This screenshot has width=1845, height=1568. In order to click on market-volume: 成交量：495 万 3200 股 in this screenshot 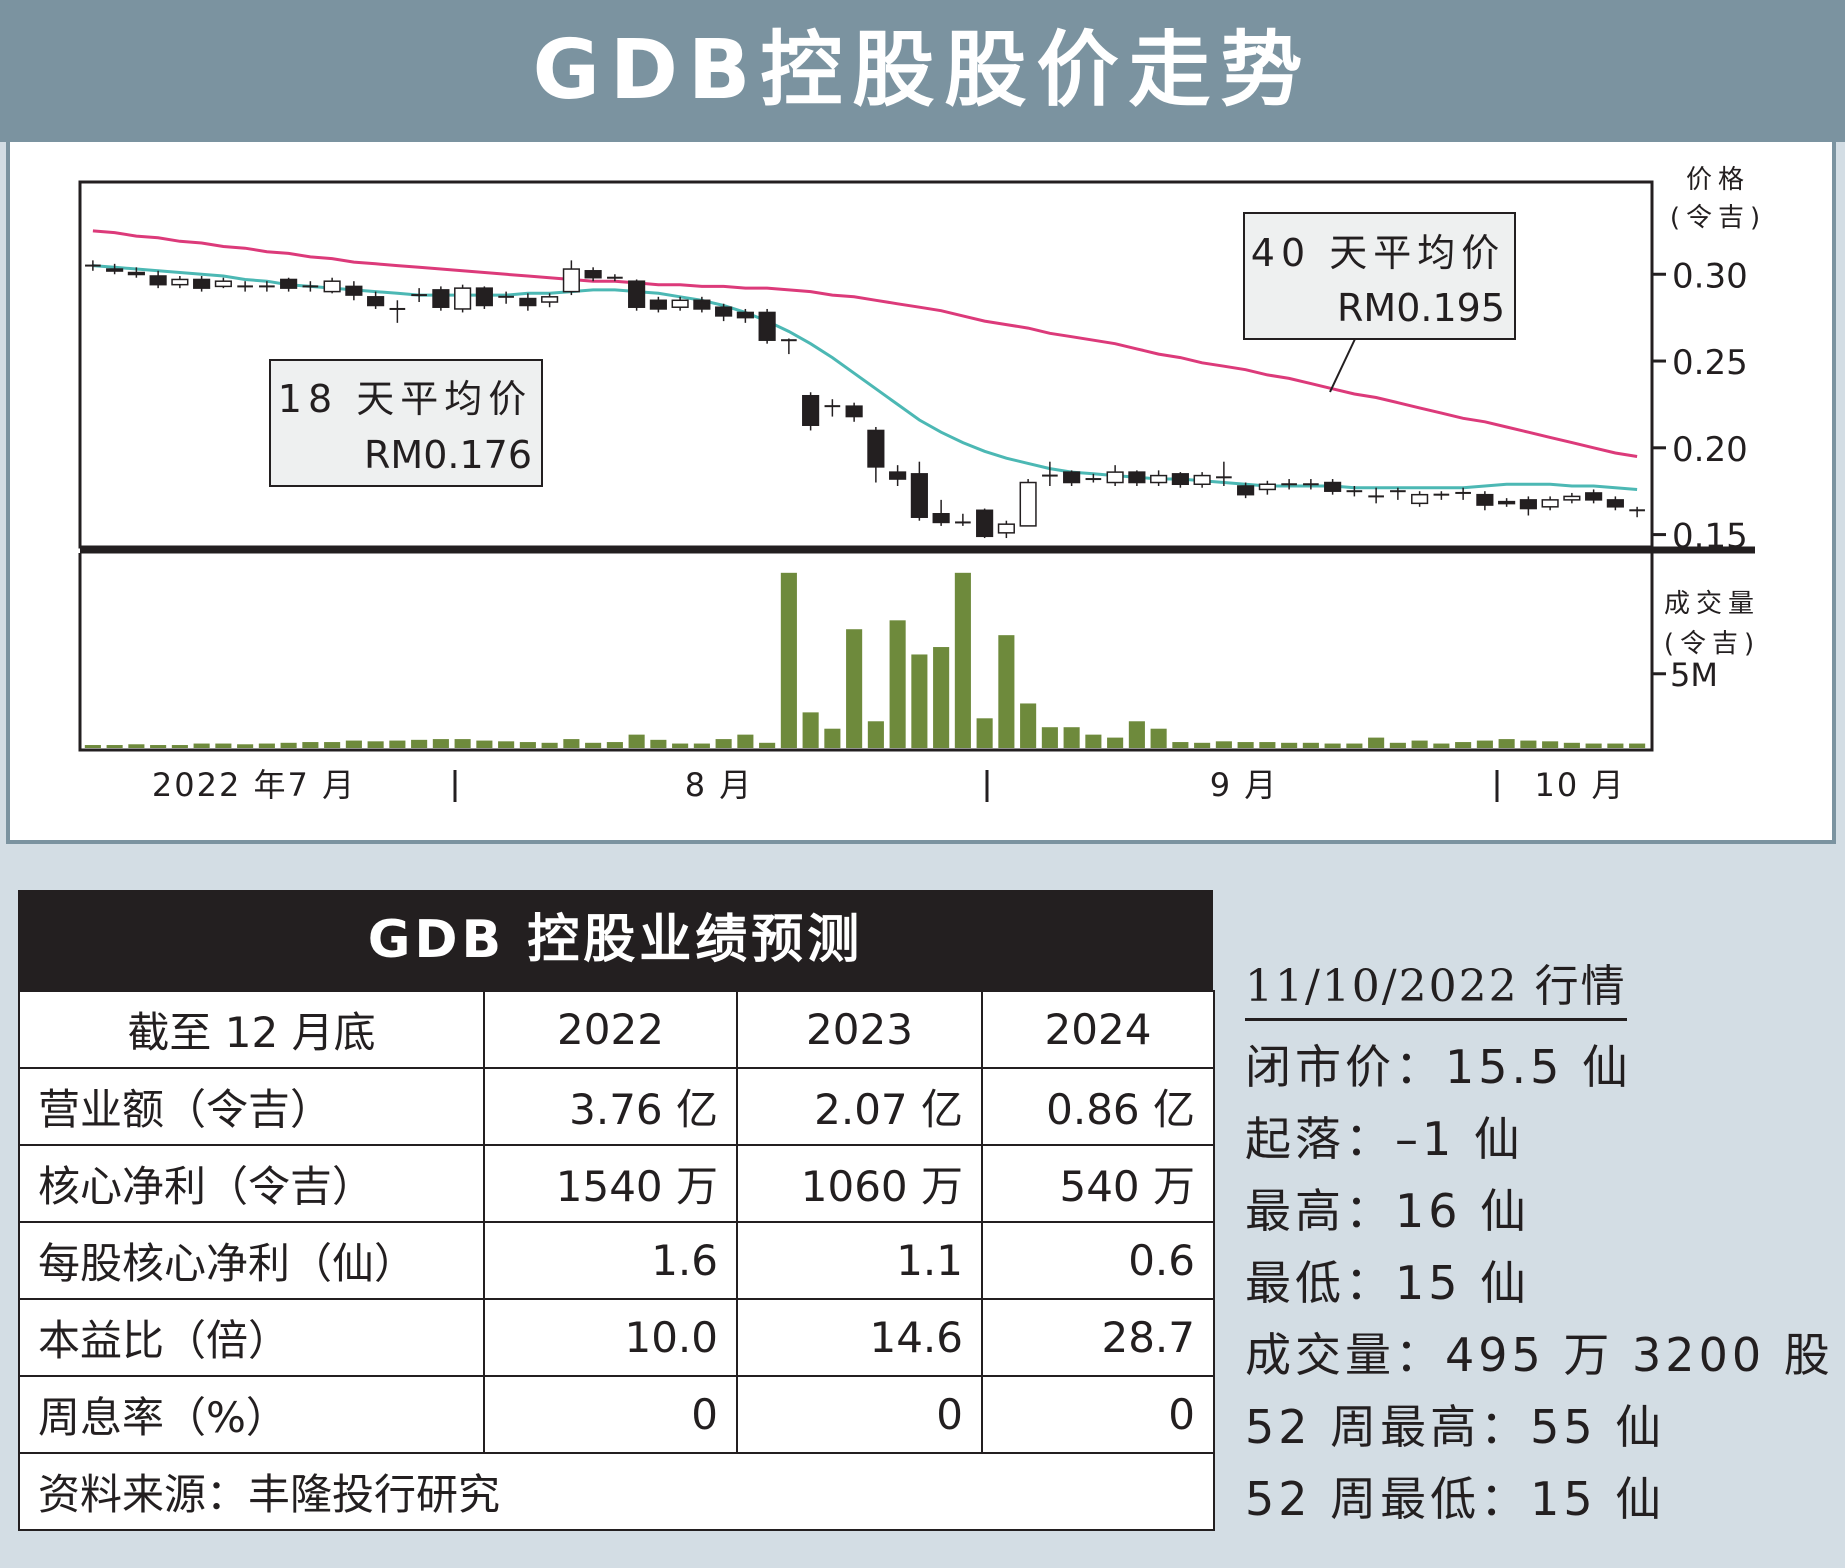, I will do `click(1539, 1355)`.